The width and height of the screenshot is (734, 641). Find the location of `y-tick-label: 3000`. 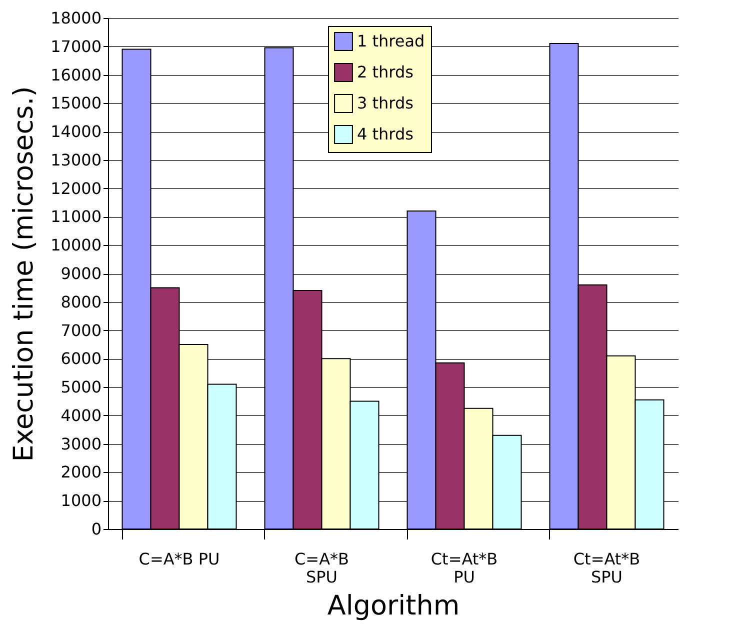

y-tick-label: 3000 is located at coordinates (81, 444).